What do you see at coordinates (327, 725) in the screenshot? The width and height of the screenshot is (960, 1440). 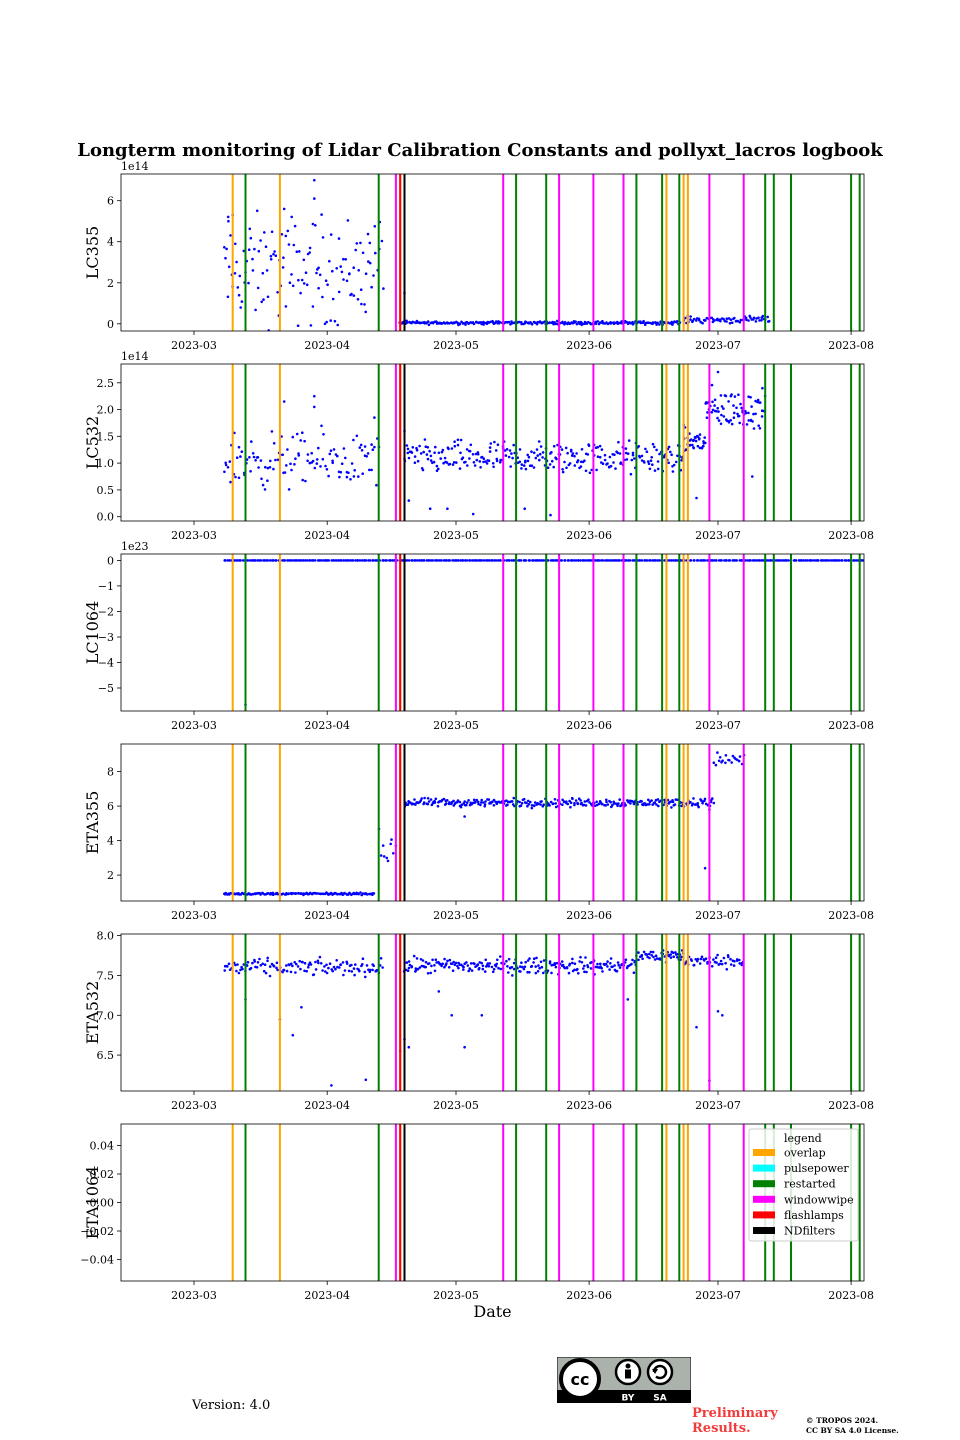 I see `x-tick-label: 2023-04` at bounding box center [327, 725].